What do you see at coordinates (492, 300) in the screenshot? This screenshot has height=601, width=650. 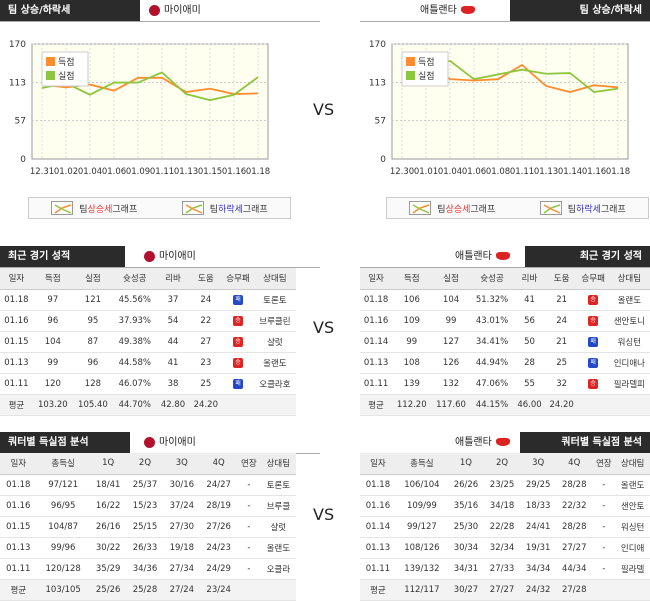 I see `table-cell: 51.32%` at bounding box center [492, 300].